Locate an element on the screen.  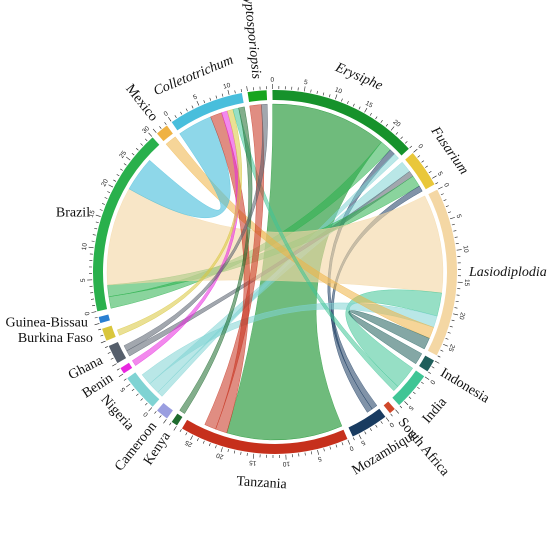
sector-arc-cameroon is located at coordinates (164, 410).